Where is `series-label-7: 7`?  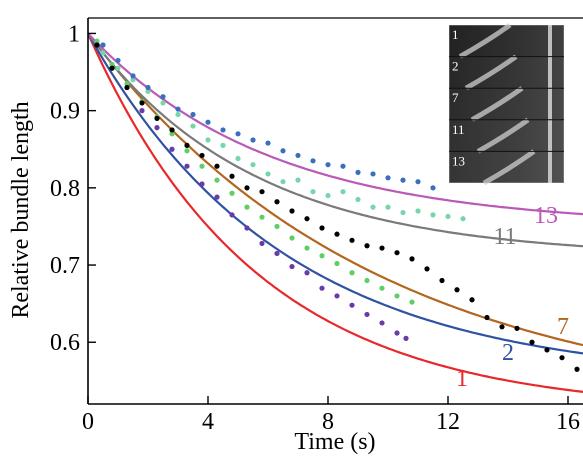
series-label-7: 7 is located at coordinates (563, 327).